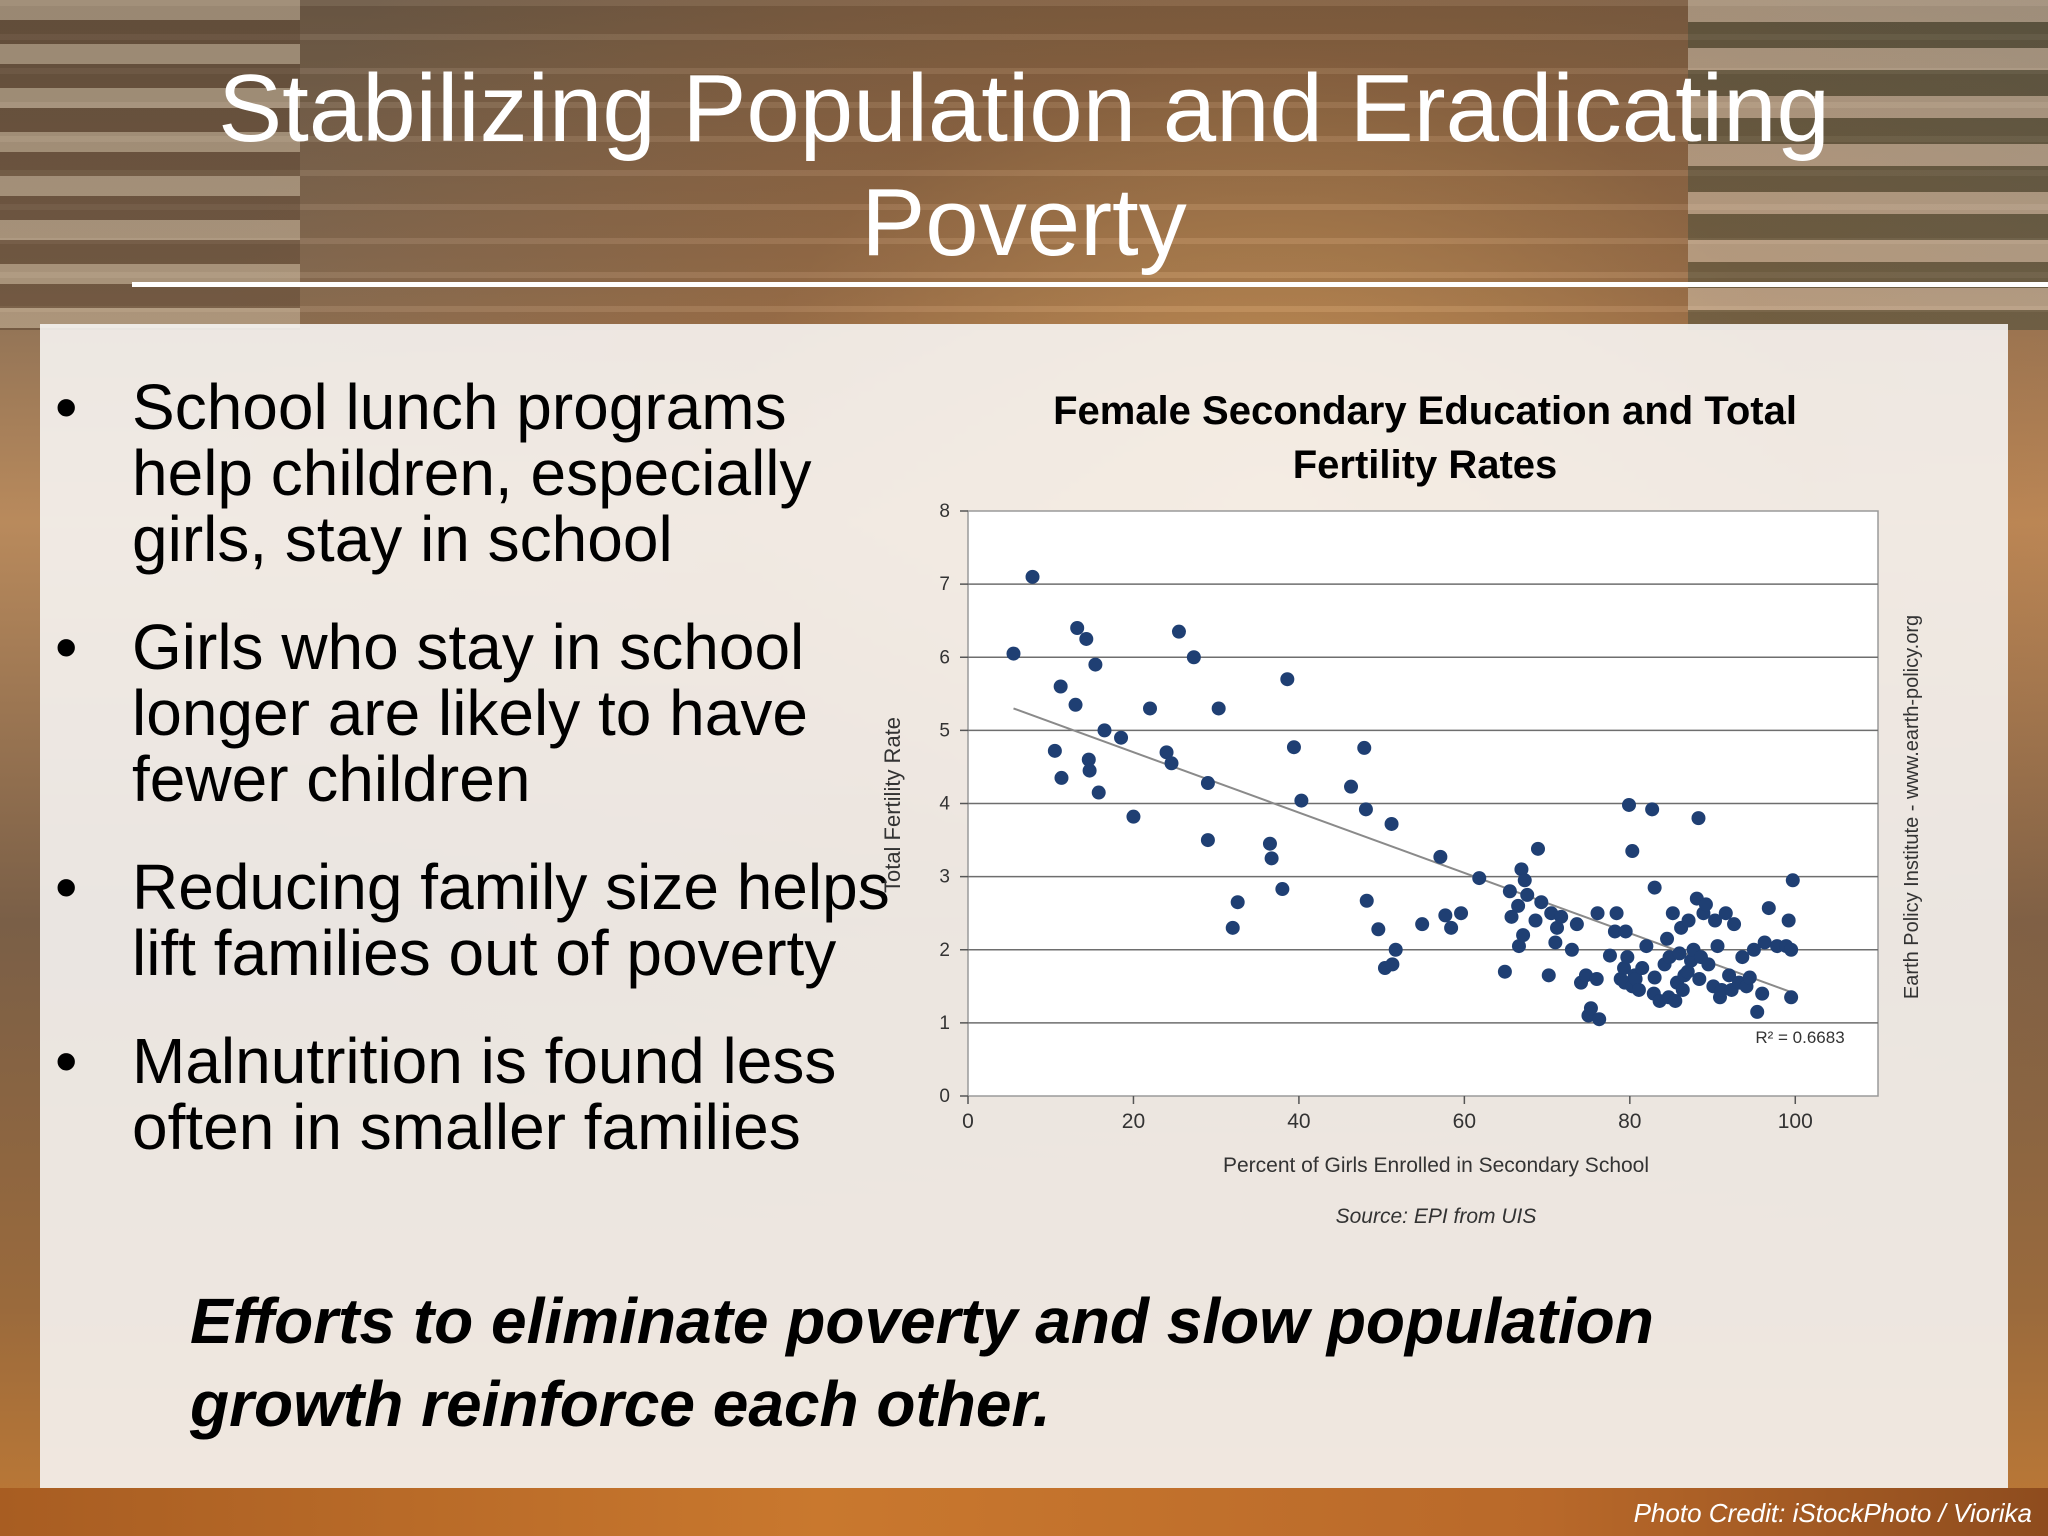 The width and height of the screenshot is (2048, 1536). I want to click on x-tick-label: 100, so click(1795, 1121).